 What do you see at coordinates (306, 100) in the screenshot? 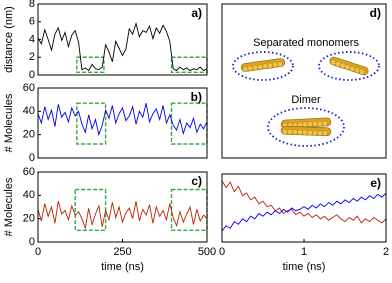
I see `diagram-label: Dimer` at bounding box center [306, 100].